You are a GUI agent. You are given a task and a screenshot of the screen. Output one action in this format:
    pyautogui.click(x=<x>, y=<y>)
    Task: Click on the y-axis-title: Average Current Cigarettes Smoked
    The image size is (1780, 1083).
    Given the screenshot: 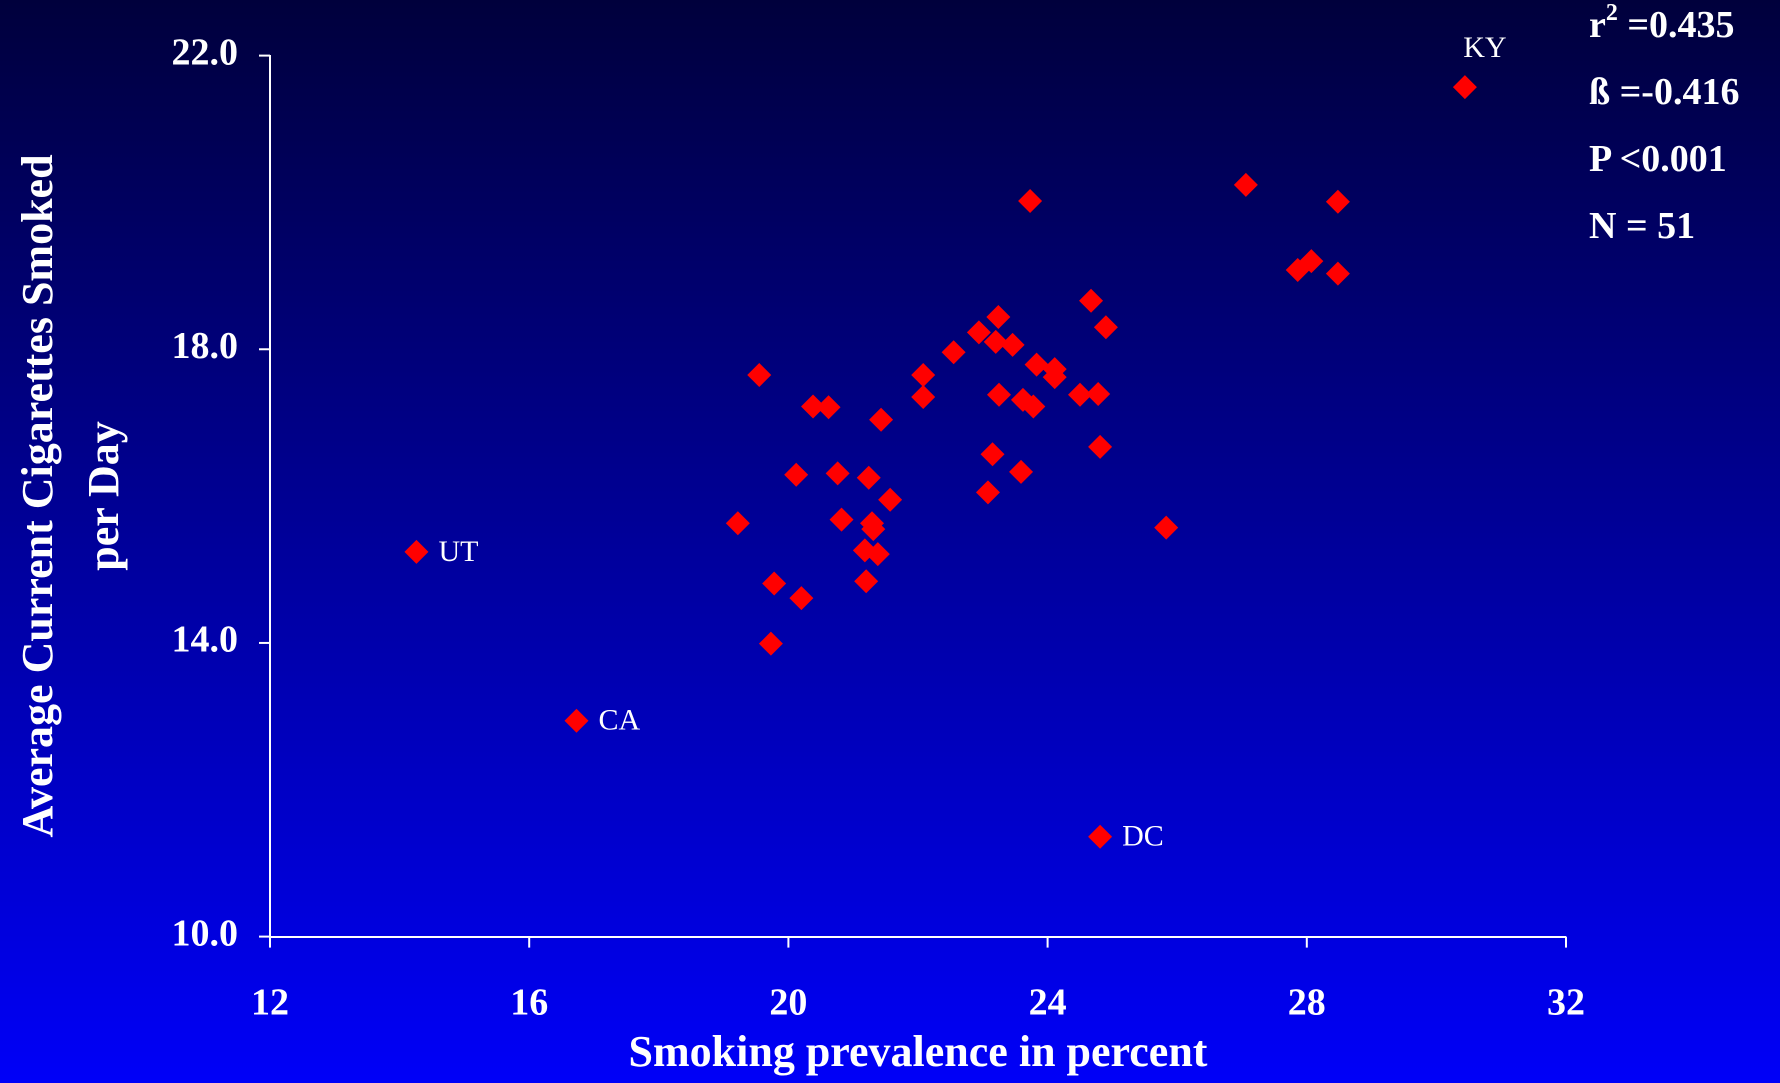 What is the action you would take?
    pyautogui.click(x=37, y=495)
    